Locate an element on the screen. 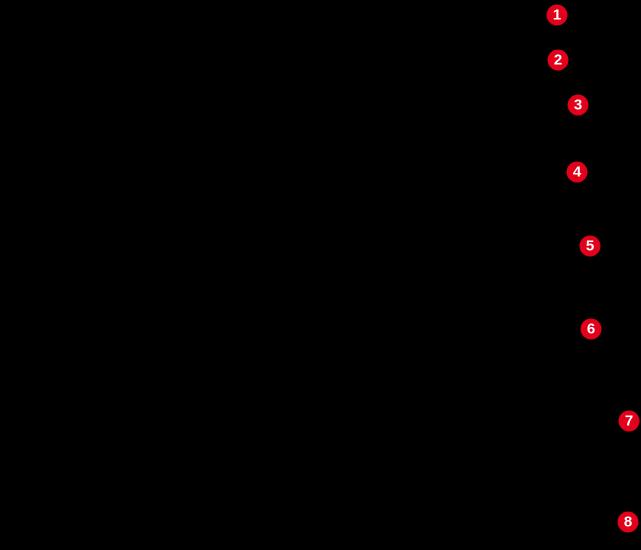  annotation-marker-badge-4: 4 is located at coordinates (577, 172).